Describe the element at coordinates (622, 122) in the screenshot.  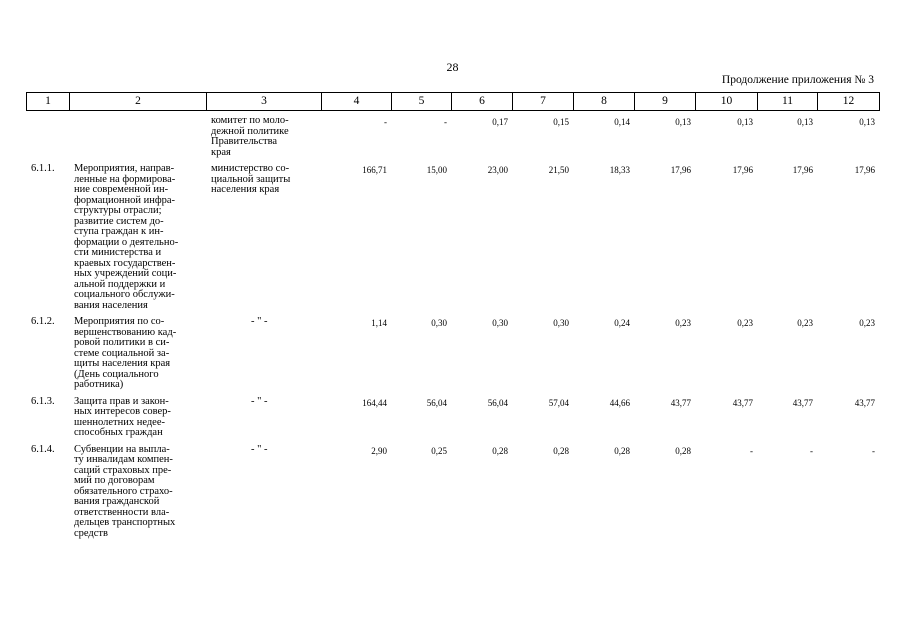
I see `value-cell: 0,14` at that location.